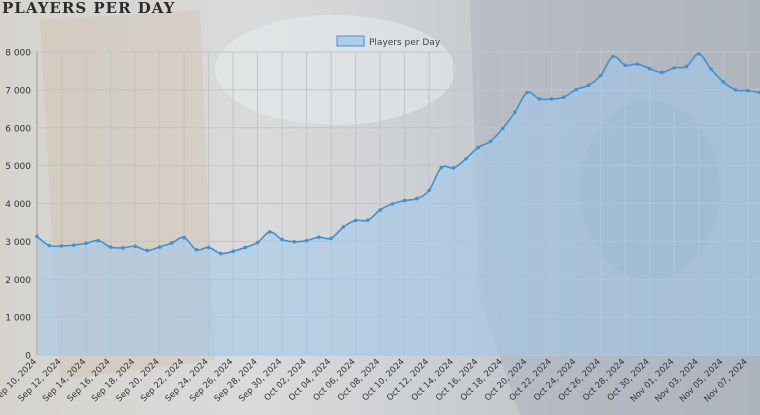 The image size is (760, 415). I want to click on legend-label: Players per Day, so click(405, 43).